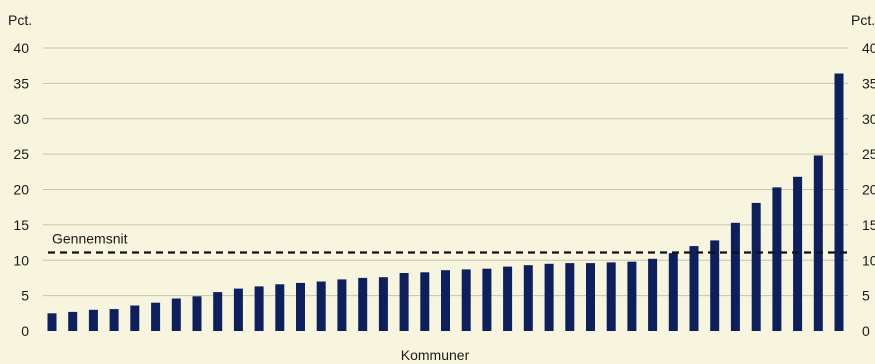  Describe the element at coordinates (21, 154) in the screenshot. I see `y-tick-label-left: 25` at that location.